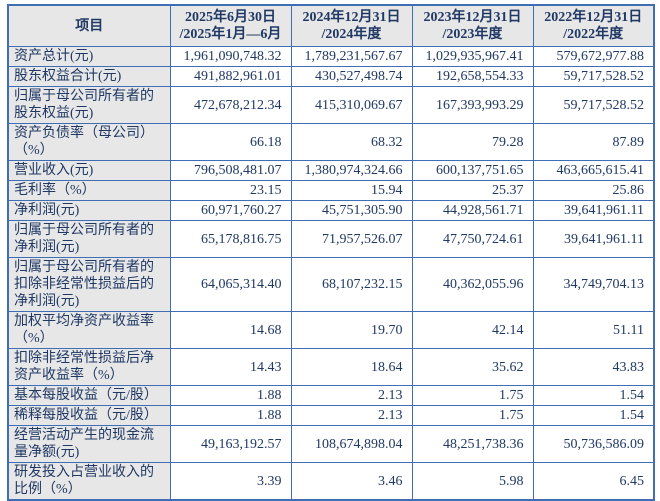 The height and width of the screenshot is (501, 660). What do you see at coordinates (89, 56) in the screenshot?
I see `row-label-cell: 资产总计(元)` at bounding box center [89, 56].